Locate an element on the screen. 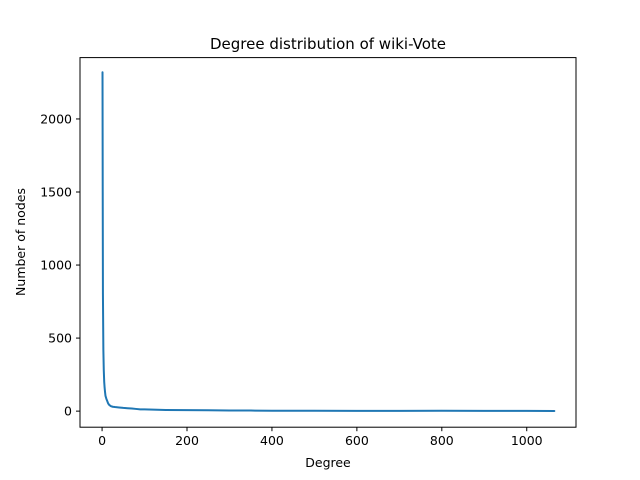 The height and width of the screenshot is (480, 640). y-tick-label: 500 is located at coordinates (60, 338).